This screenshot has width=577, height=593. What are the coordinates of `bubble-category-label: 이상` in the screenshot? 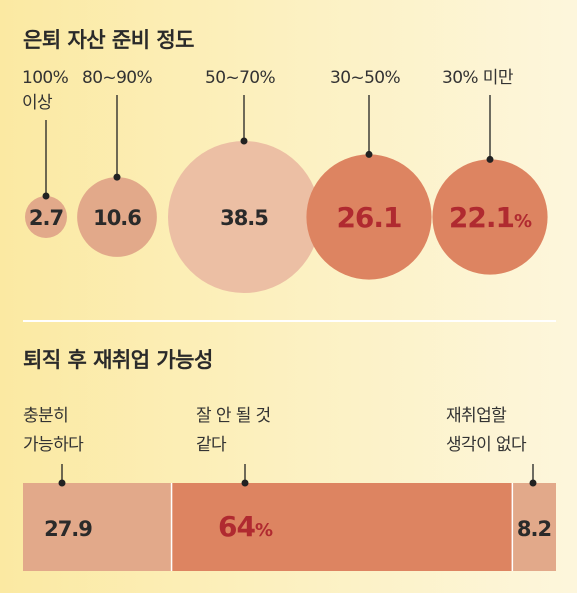 It's located at (37, 103).